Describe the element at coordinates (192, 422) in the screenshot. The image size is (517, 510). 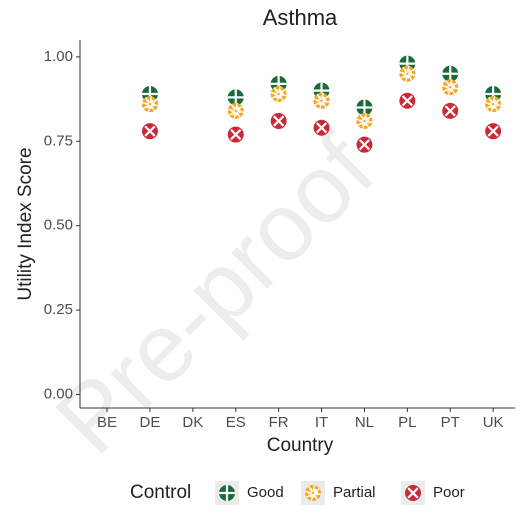
I see `x-tick-label: DK` at that location.